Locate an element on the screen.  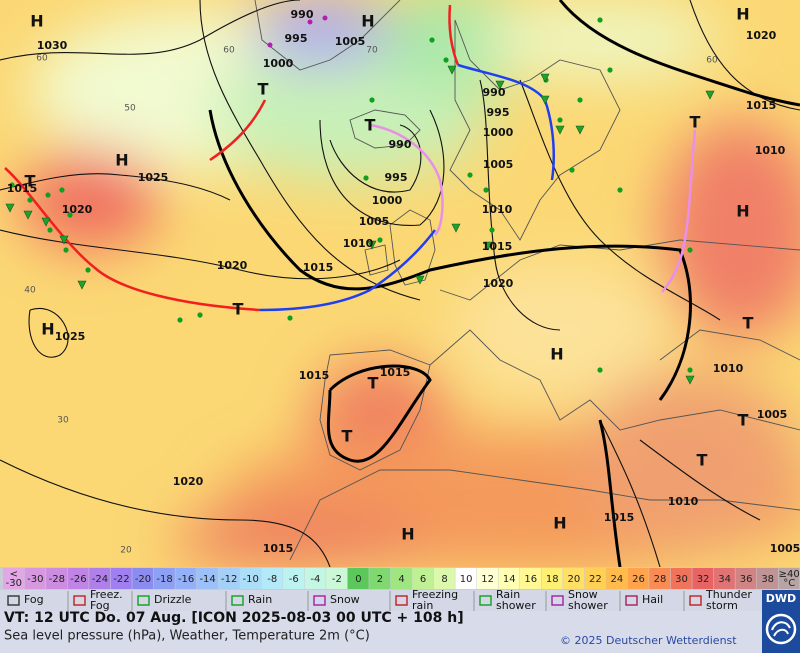
scale-label: -10 is located at coordinates (251, 579).